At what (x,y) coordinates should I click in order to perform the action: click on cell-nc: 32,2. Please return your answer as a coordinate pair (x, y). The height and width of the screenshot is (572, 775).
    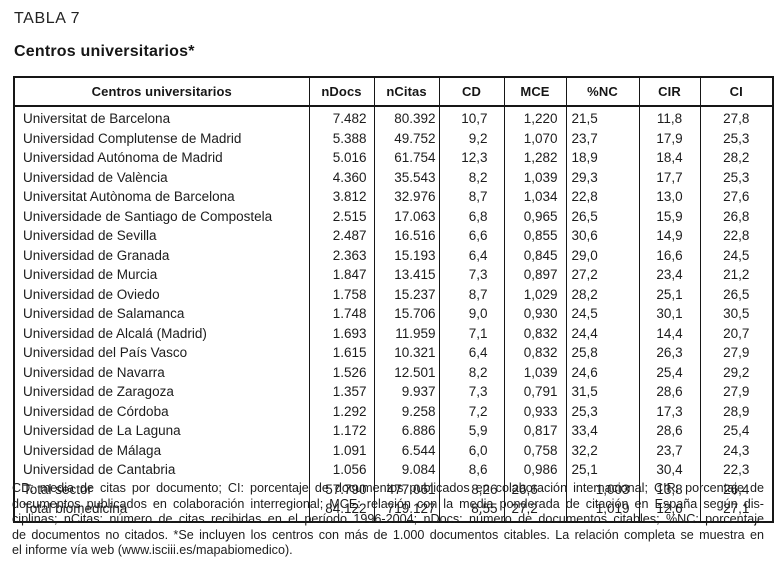
    Looking at the image, I should click on (602, 450).